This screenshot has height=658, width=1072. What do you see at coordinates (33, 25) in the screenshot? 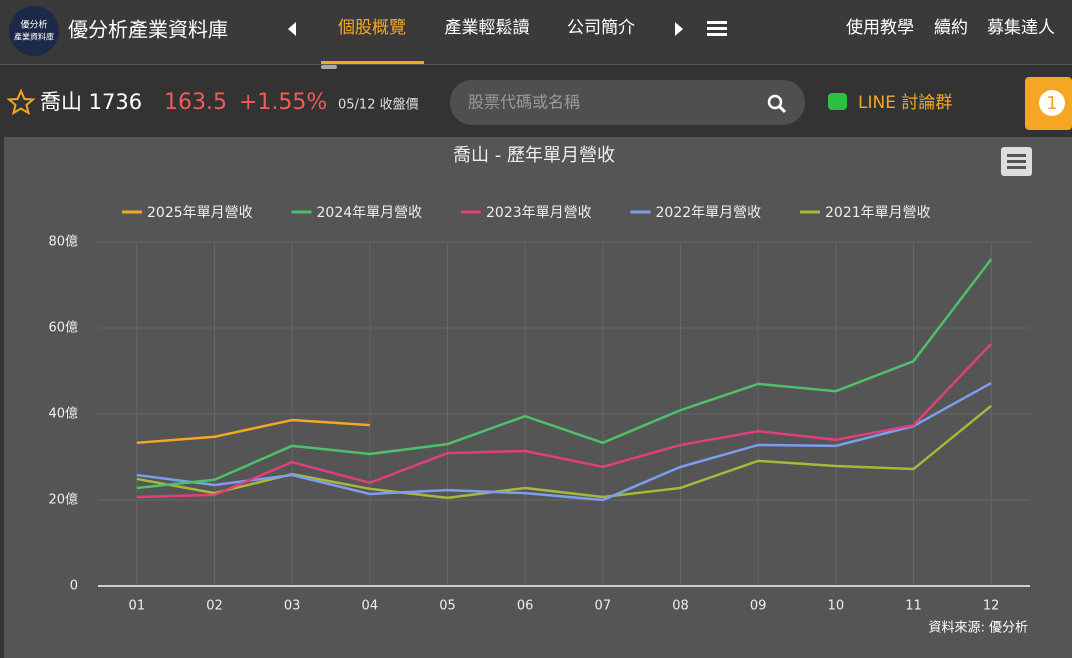
I see `logo-text: 優分析` at bounding box center [33, 25].